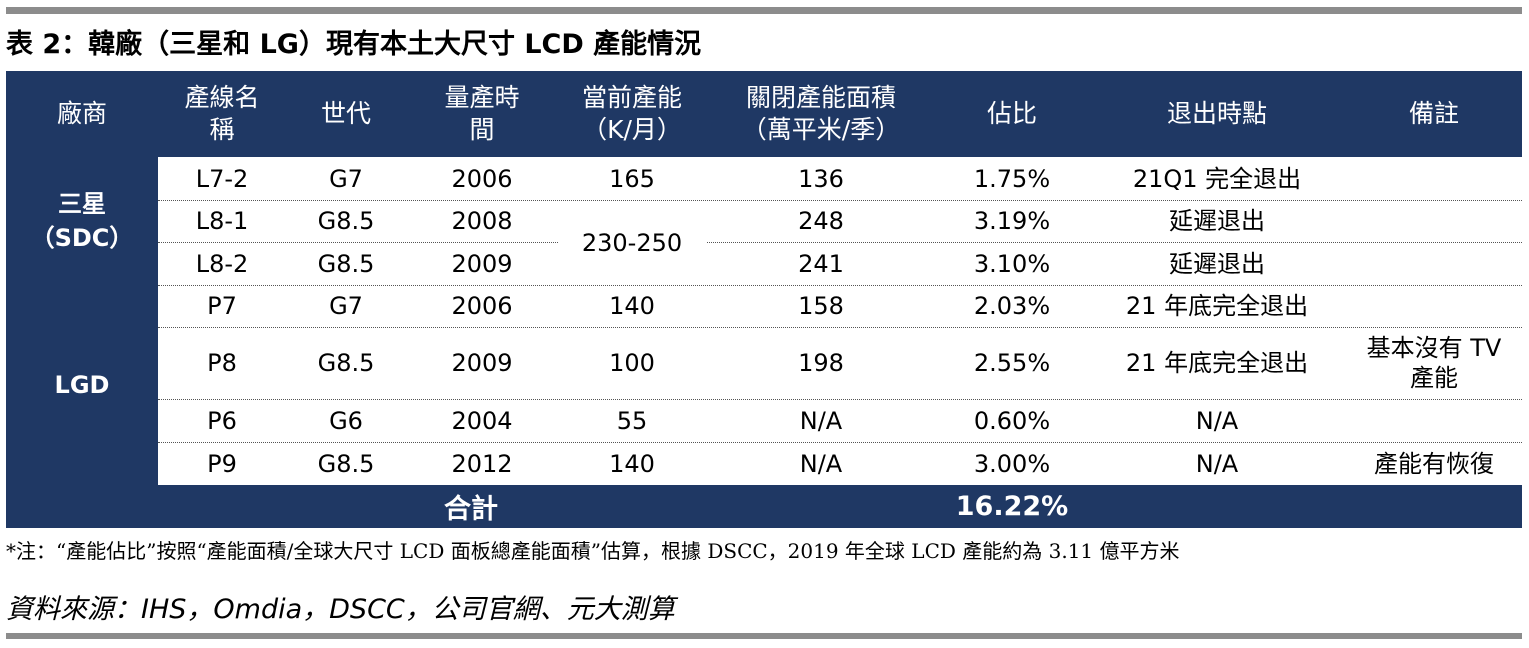 The image size is (1529, 648). Describe the element at coordinates (82, 221) in the screenshot. I see `vendor-sdc: 三星 （SDC）` at that location.